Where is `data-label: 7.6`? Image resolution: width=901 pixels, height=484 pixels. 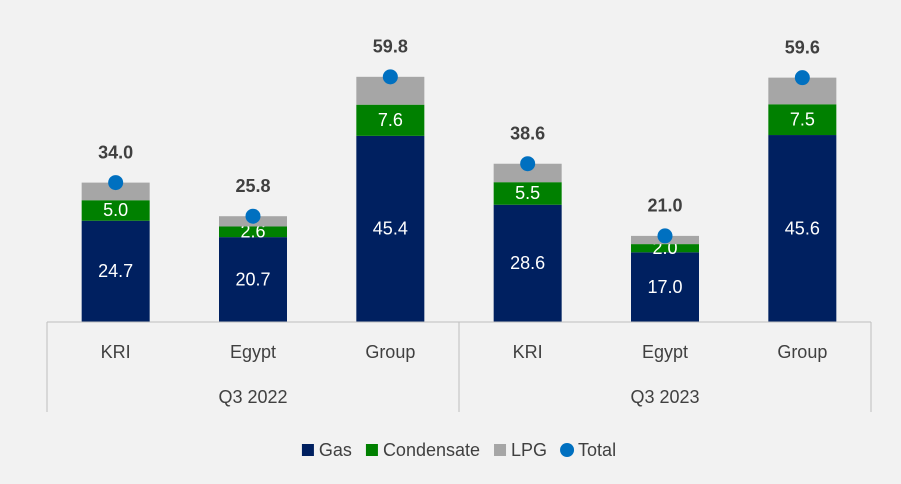 data-label: 7.6 is located at coordinates (390, 120).